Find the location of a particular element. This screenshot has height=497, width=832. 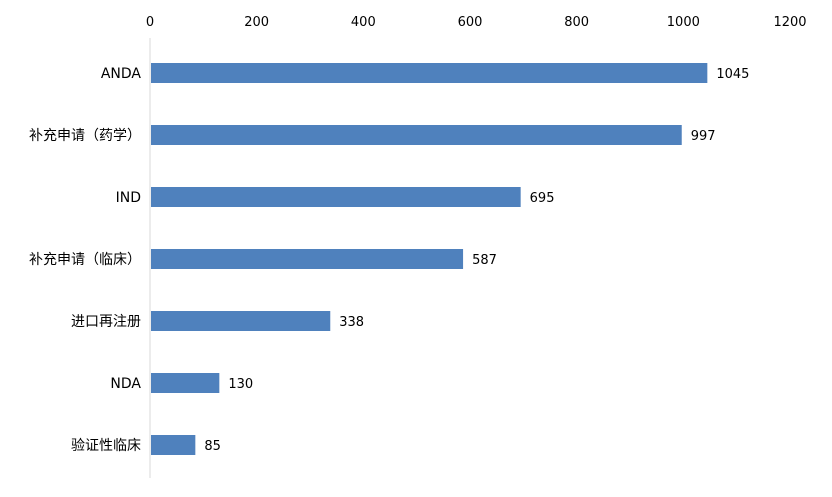

x-tick-label: 400 is located at coordinates (363, 22).